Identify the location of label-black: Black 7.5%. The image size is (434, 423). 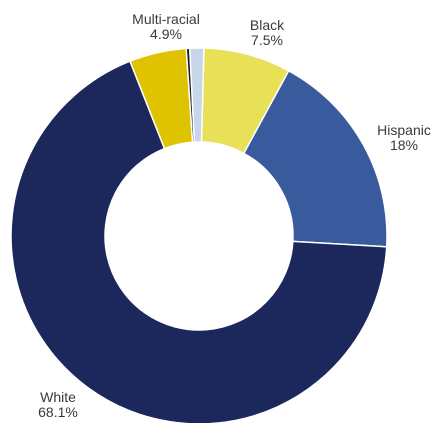
(267, 33).